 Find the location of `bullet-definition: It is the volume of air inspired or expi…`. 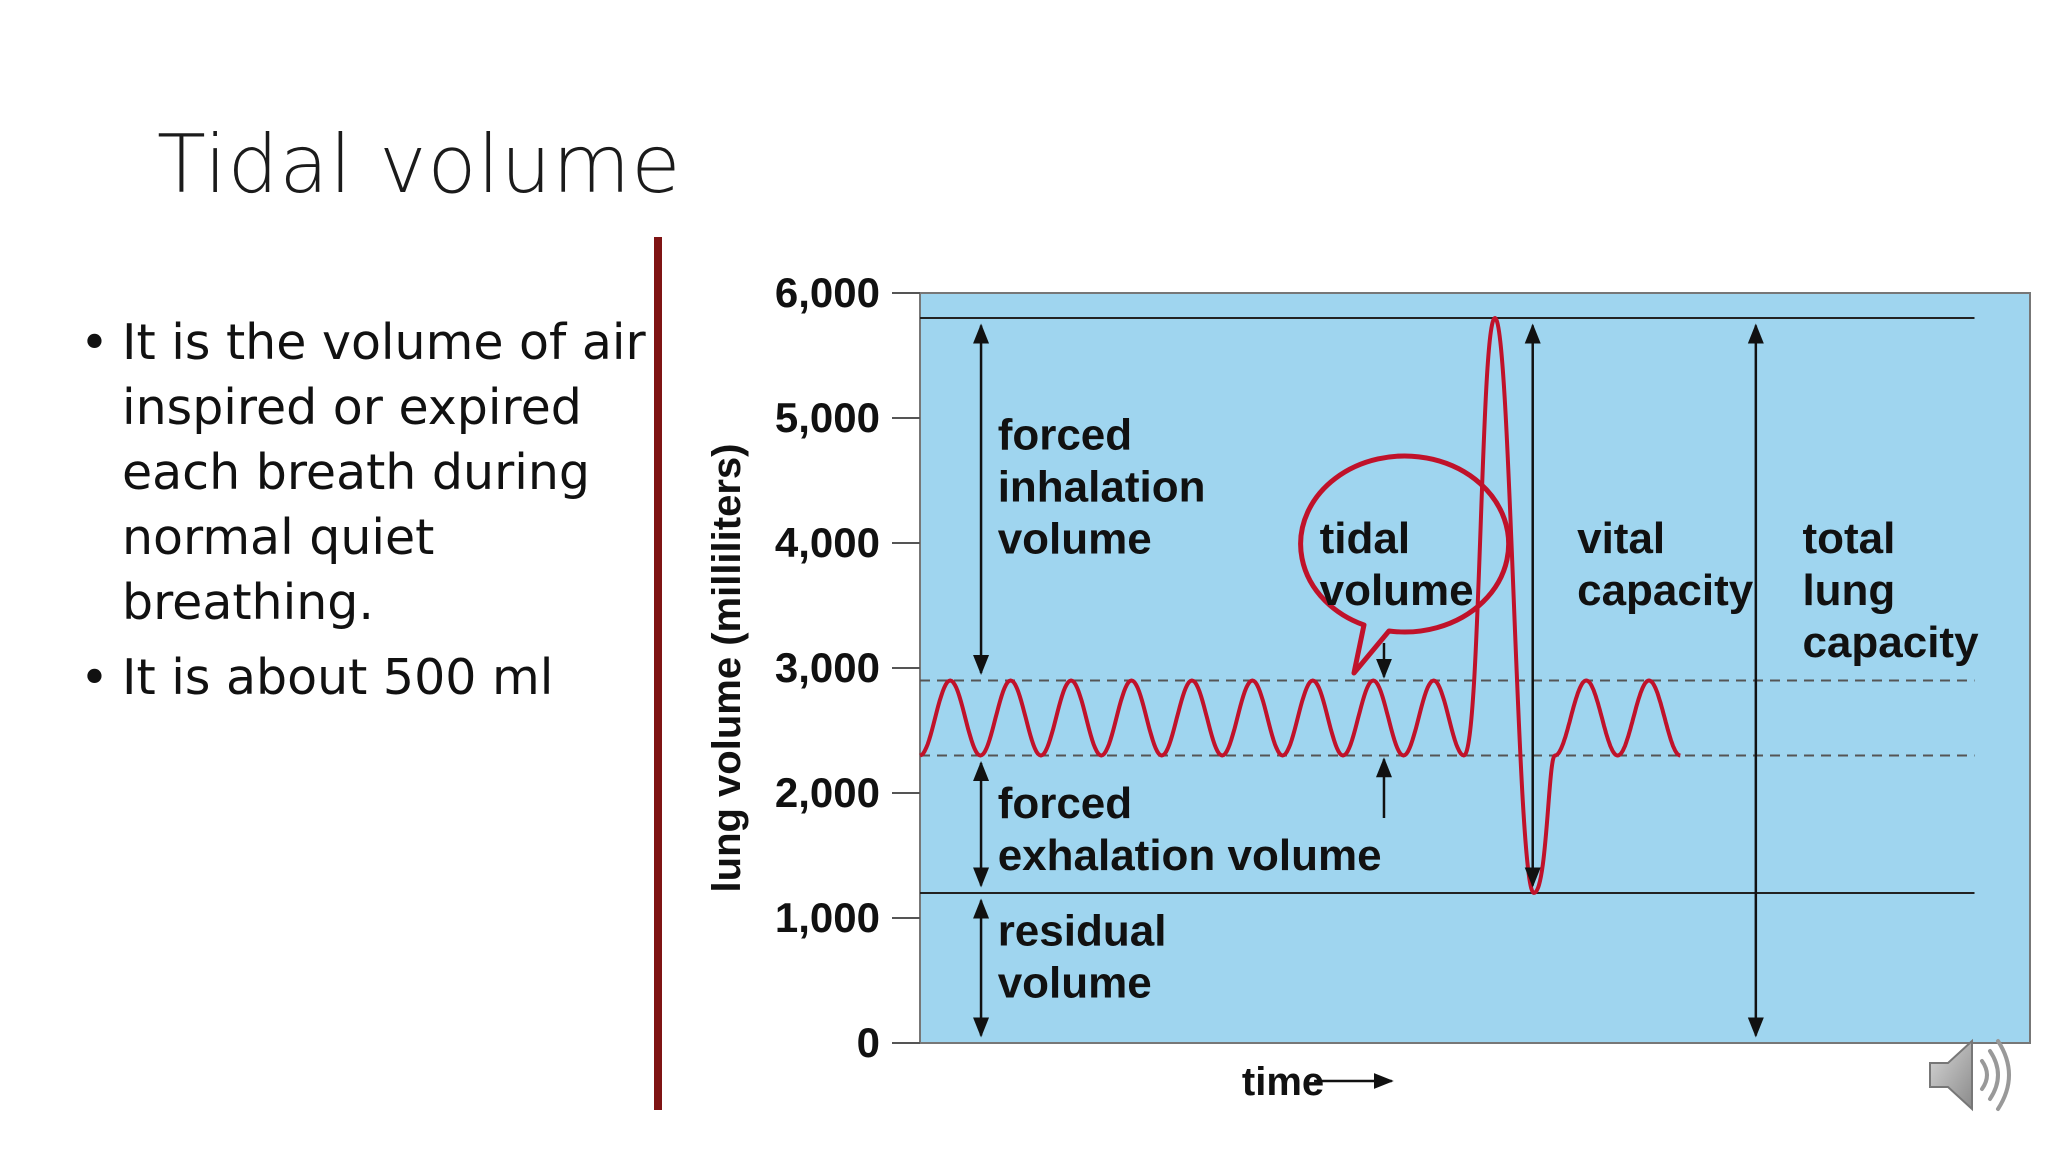

bullet-definition: It is the volume of air inspired or expi… is located at coordinates (370, 472).